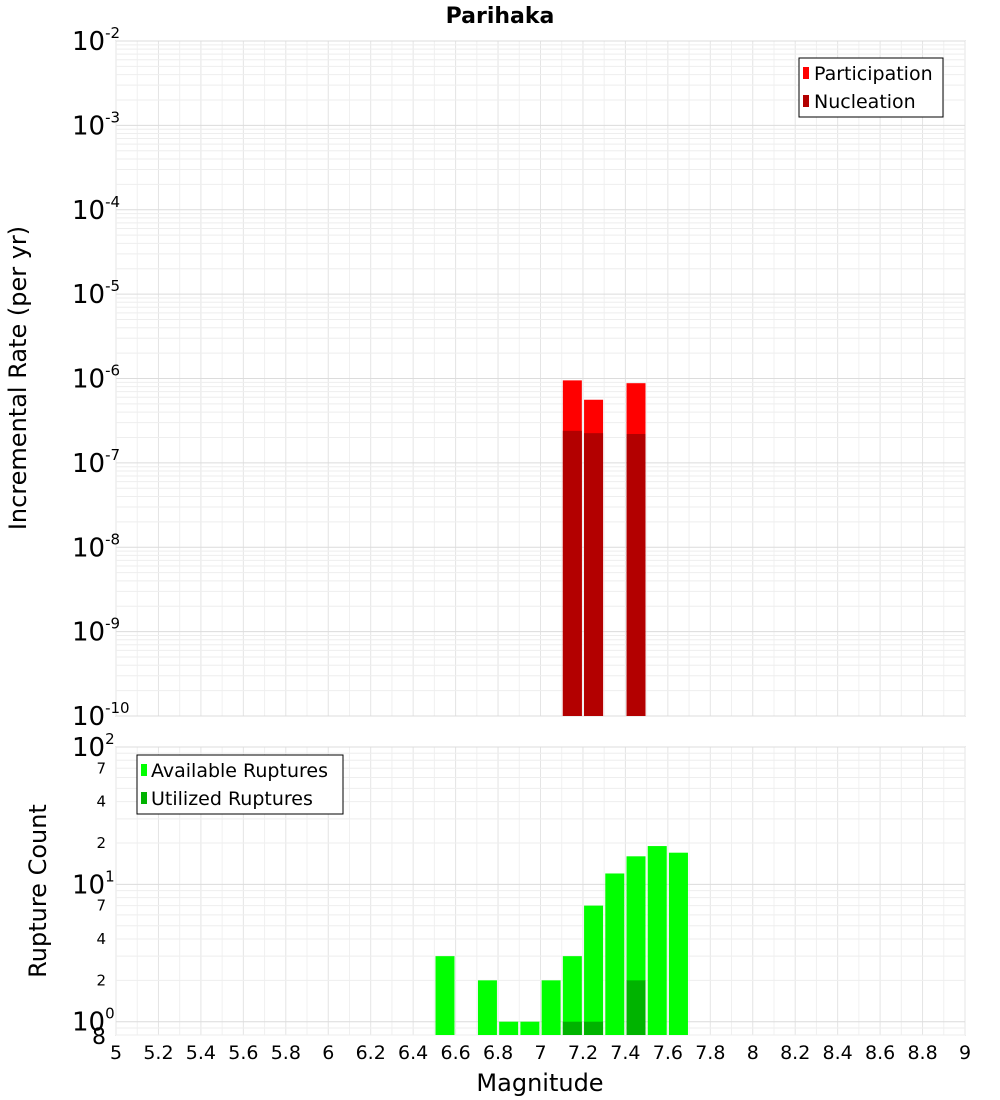 This screenshot has height=1100, width=1000. I want to click on y-tick-label: 10⁻⁷, so click(96, 462).